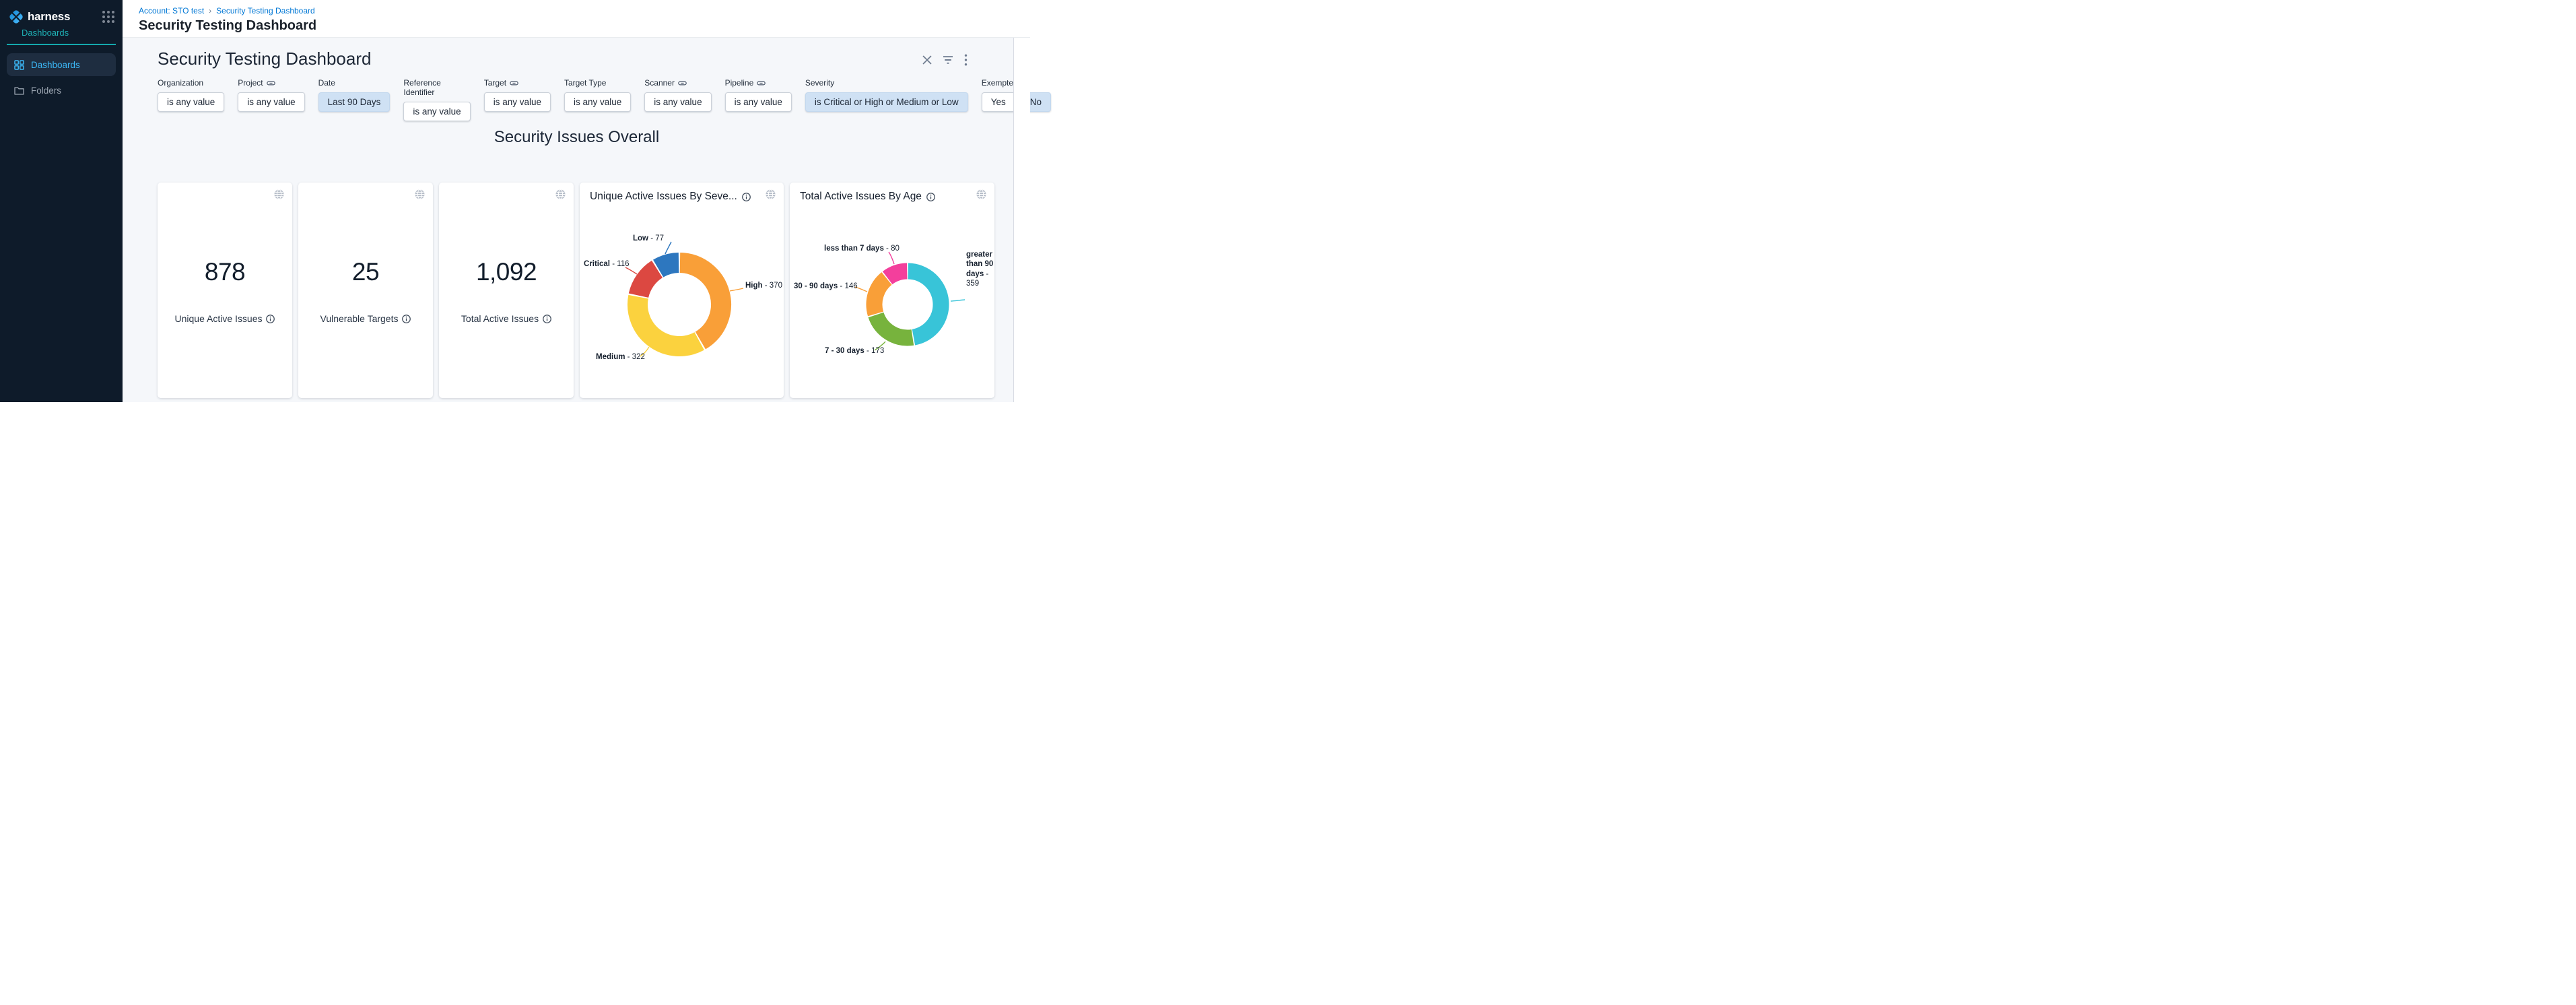  Describe the element at coordinates (861, 196) in the screenshot. I see `donut-title: Total Active Issues By Age` at that location.